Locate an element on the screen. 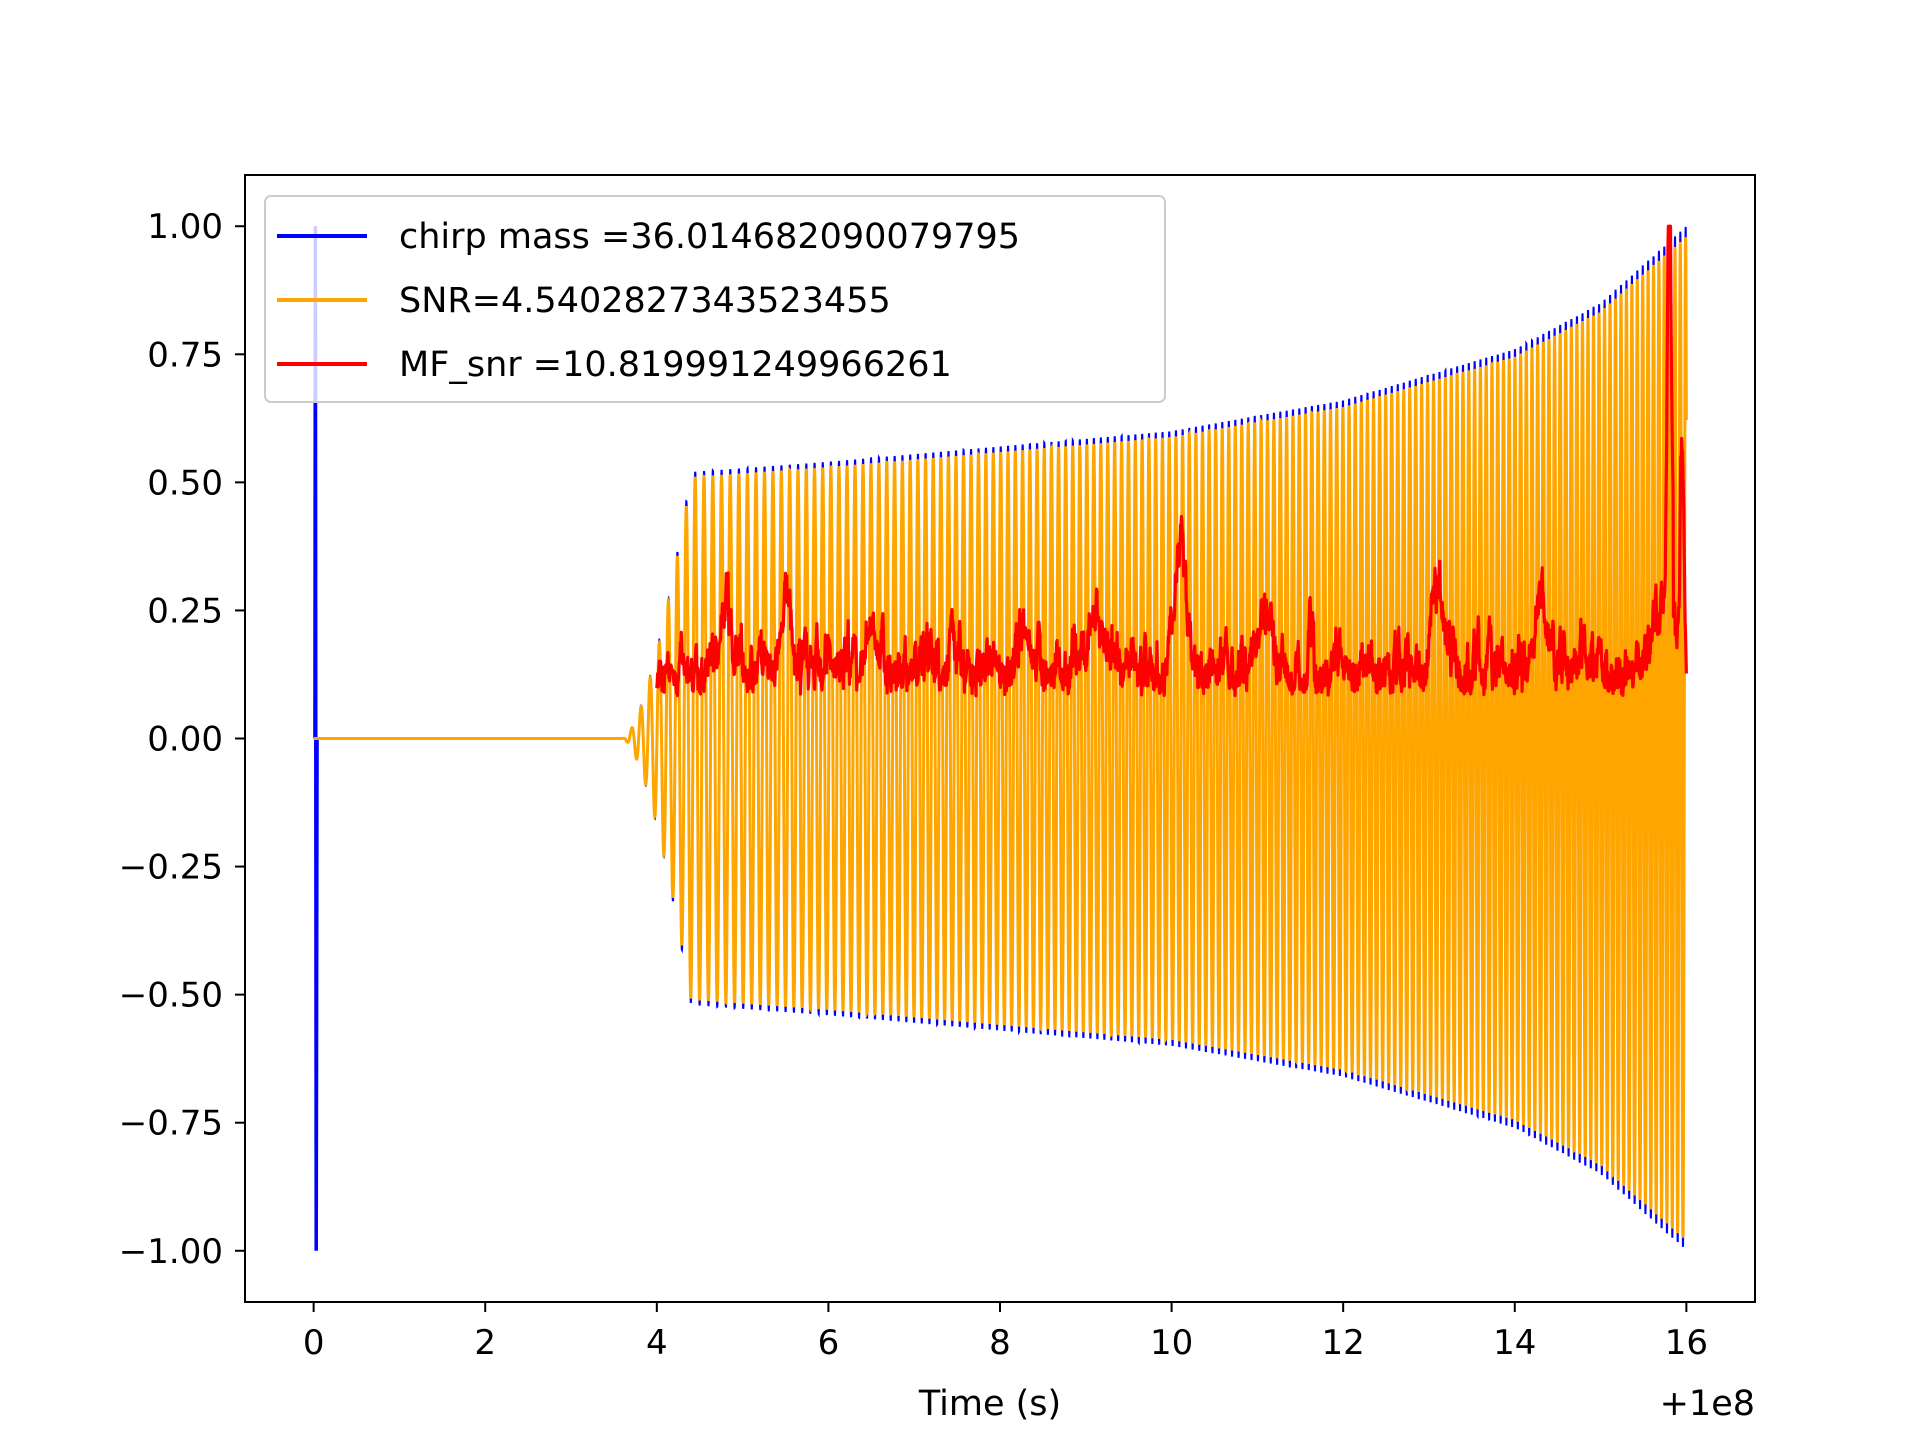  legend-label: SNR=4.5402827343523455 is located at coordinates (645, 301).